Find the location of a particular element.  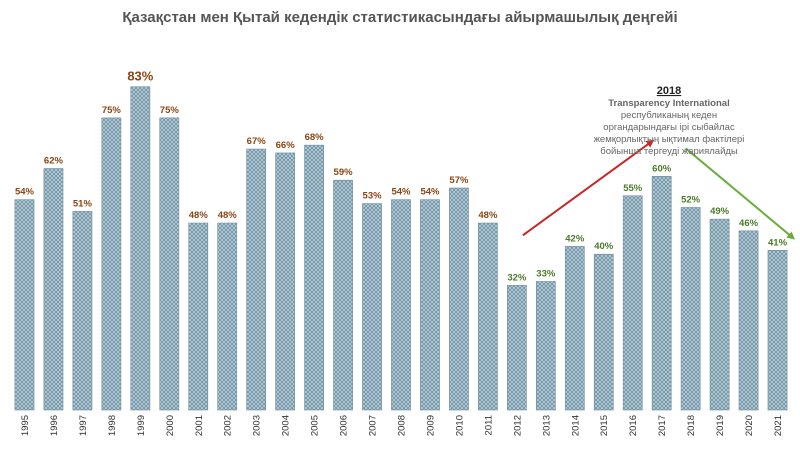

value-label-2017: 60% is located at coordinates (662, 168).